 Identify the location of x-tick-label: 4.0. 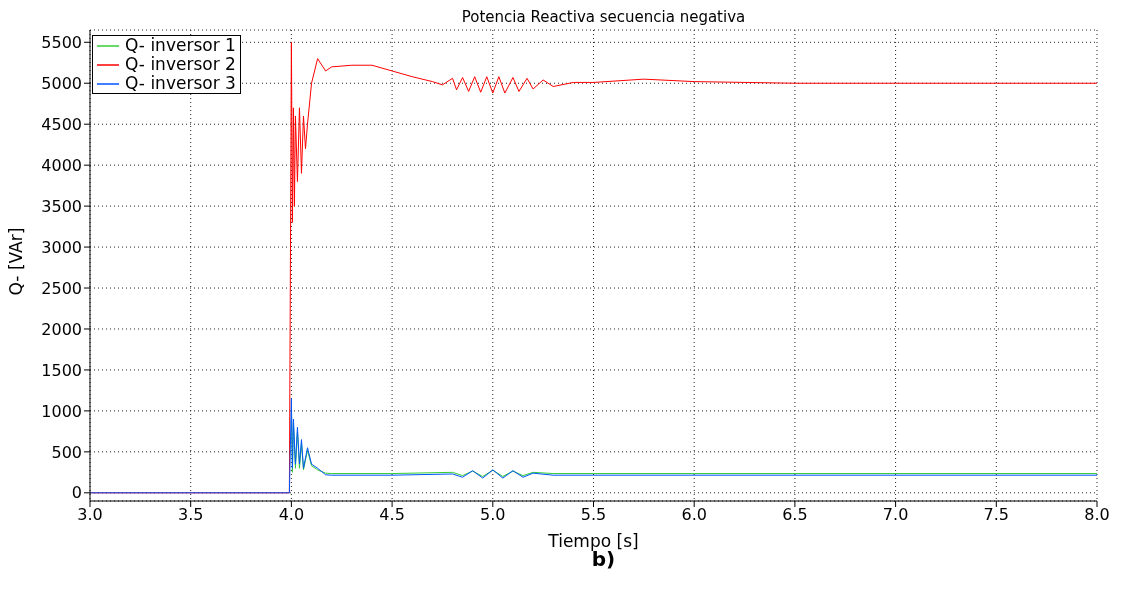
(291, 515).